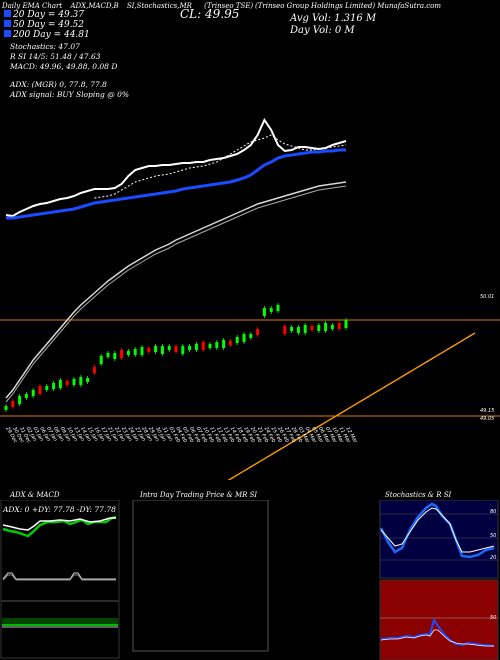  Describe the element at coordinates (32, 6) in the screenshot. I see `chart-type-label: Daily EMA Chart` at that location.